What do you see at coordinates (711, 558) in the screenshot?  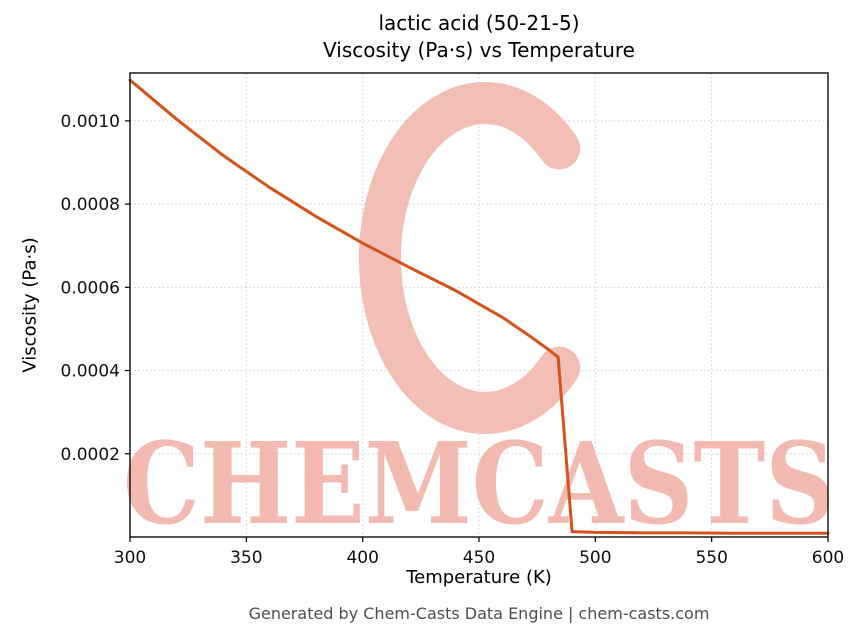 I see `x-tick-label: 550` at bounding box center [711, 558].